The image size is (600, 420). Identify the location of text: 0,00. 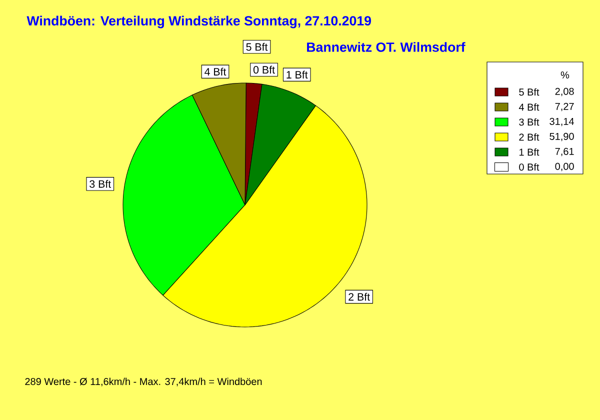
(564, 167).